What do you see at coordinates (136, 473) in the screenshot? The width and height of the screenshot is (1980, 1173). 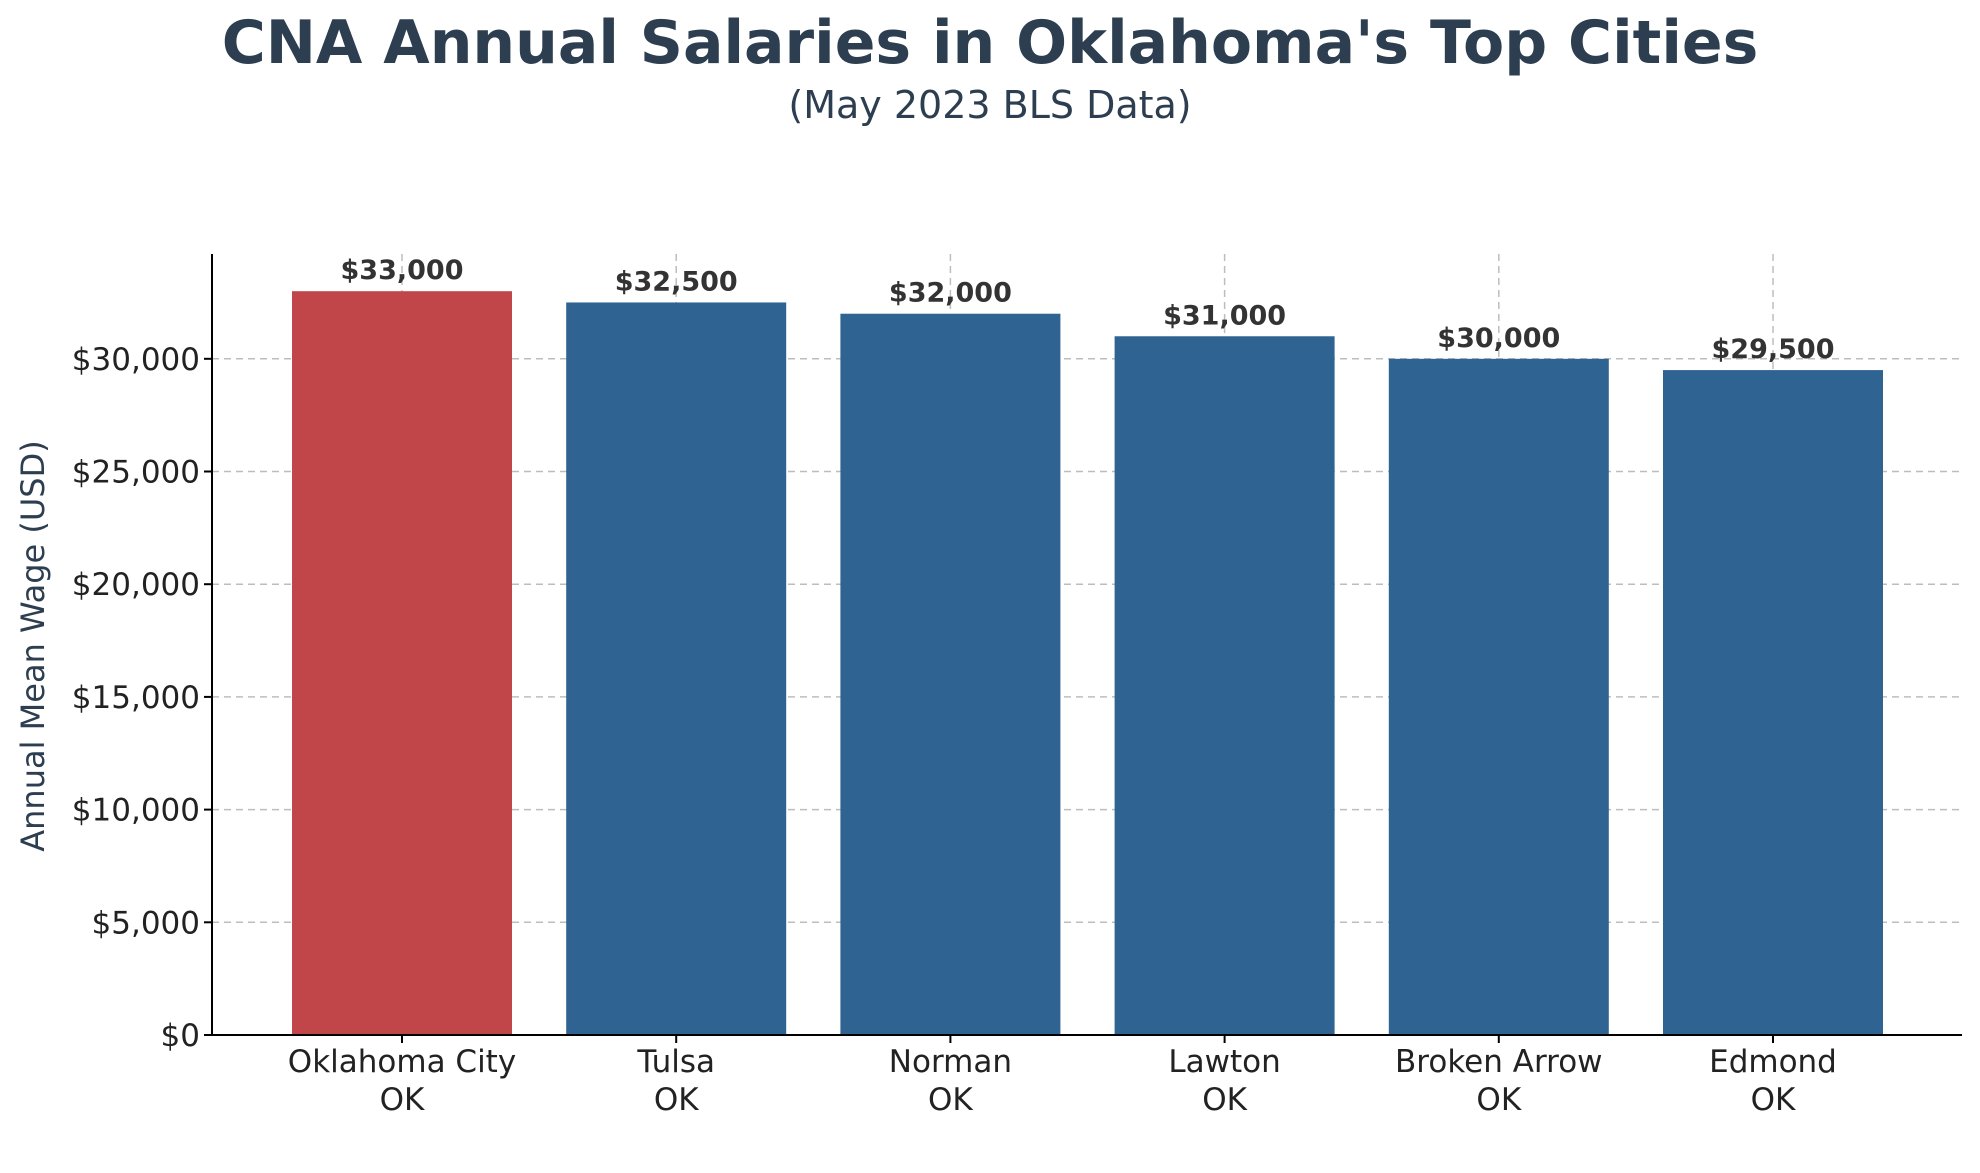 I see `y-tick-label: $25,000` at bounding box center [136, 473].